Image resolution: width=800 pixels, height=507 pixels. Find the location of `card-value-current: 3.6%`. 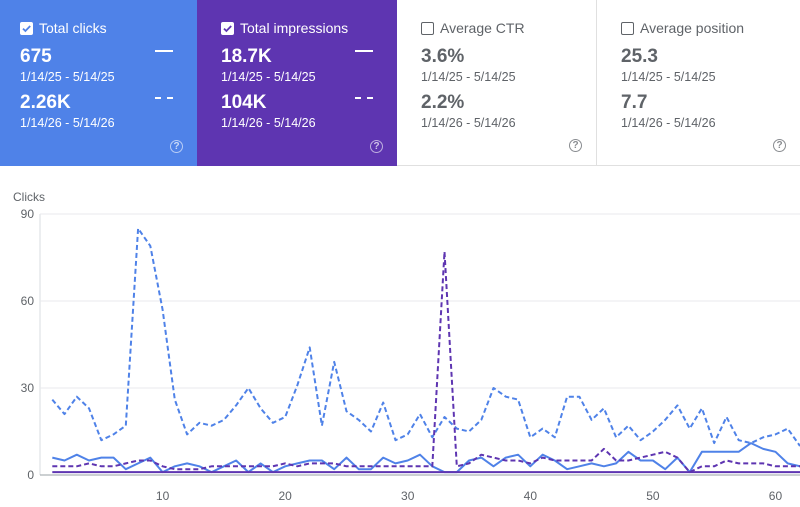

card-value-current: 3.6% is located at coordinates (443, 56).